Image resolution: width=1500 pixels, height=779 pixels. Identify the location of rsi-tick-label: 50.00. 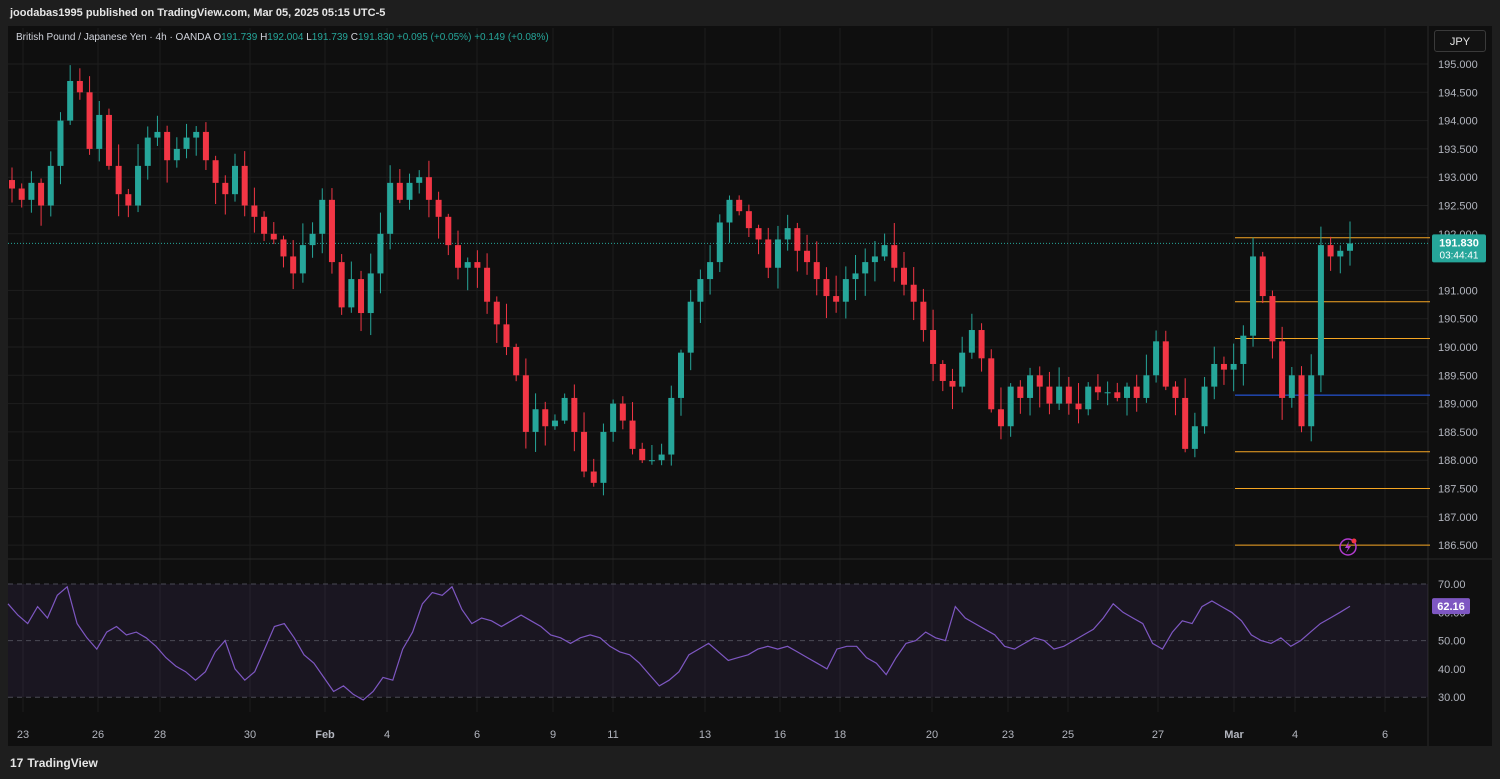
(1452, 642).